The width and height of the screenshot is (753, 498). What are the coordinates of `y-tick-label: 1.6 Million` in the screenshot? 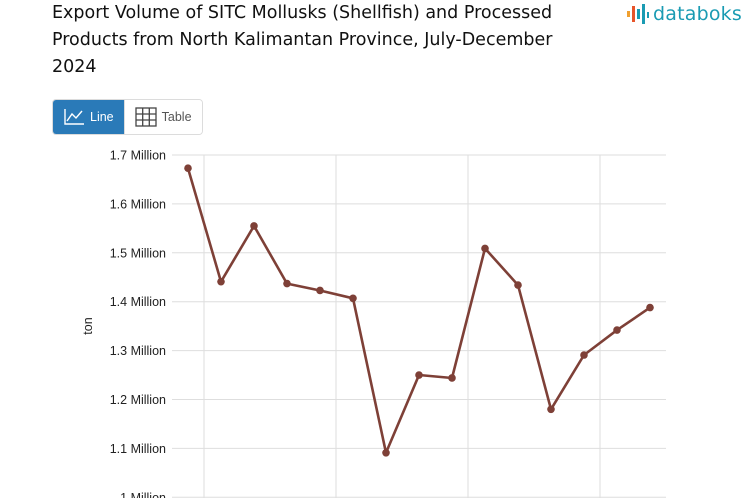 It's located at (138, 204).